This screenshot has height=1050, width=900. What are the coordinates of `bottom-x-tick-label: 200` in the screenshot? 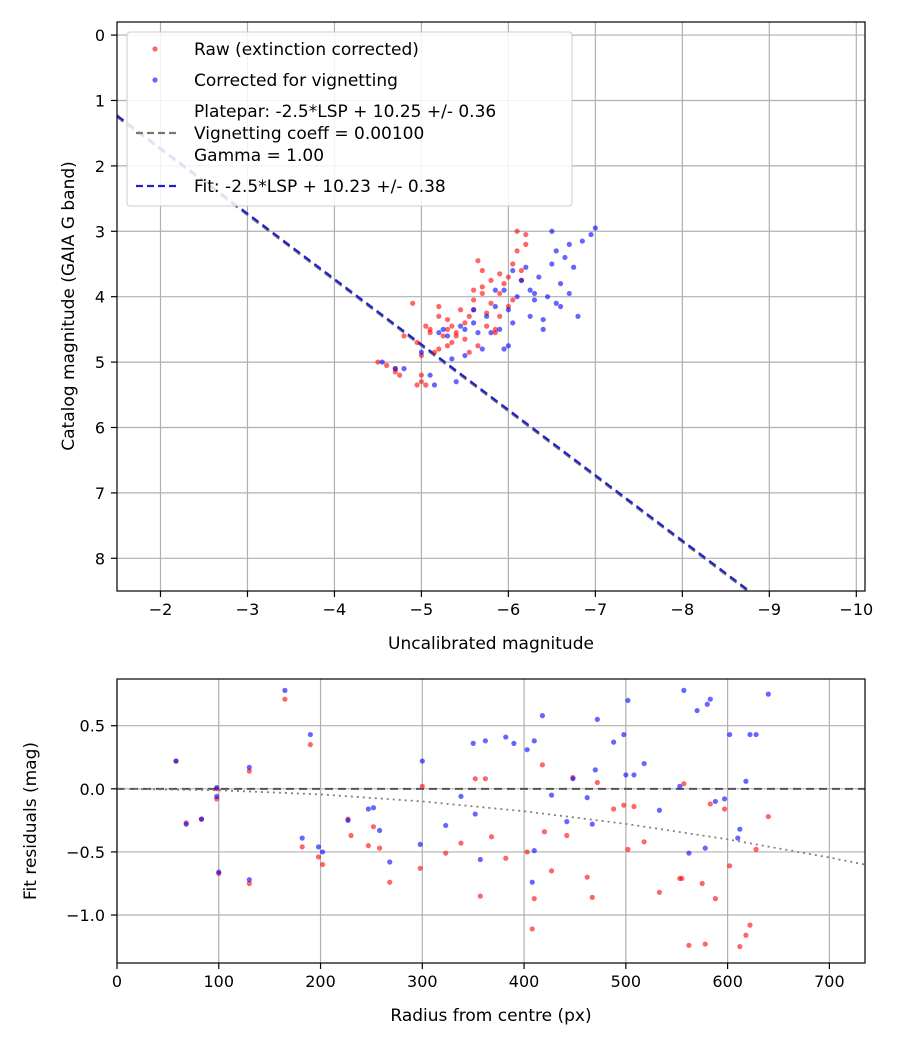 It's located at (320, 981).